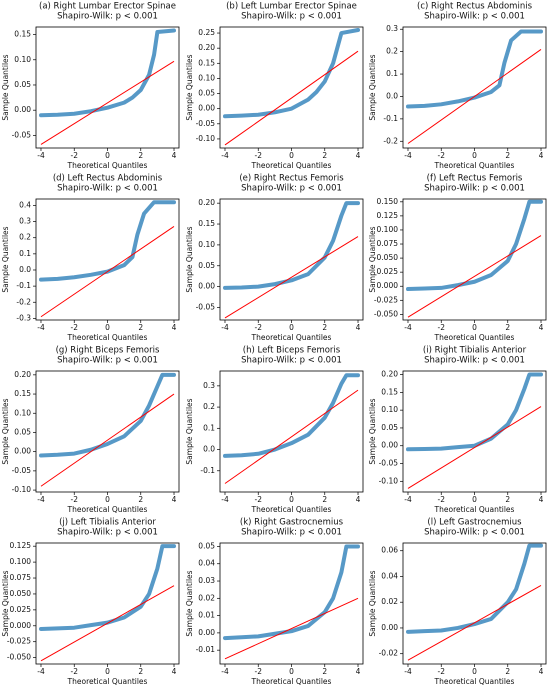 The height and width of the screenshot is (688, 550). I want to click on y-tick-label: 0.3, so click(209, 385).